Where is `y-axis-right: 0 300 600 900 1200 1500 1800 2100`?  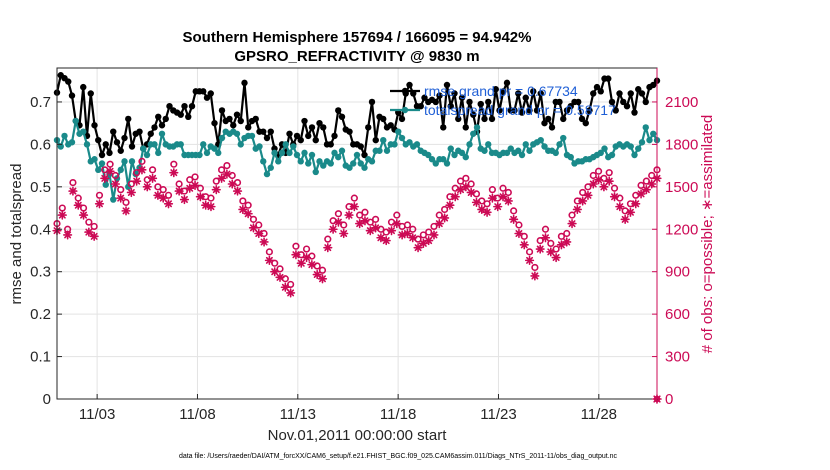 y-axis-right: 0 300 600 900 1200 1500 1800 2100 is located at coordinates (675, 238).